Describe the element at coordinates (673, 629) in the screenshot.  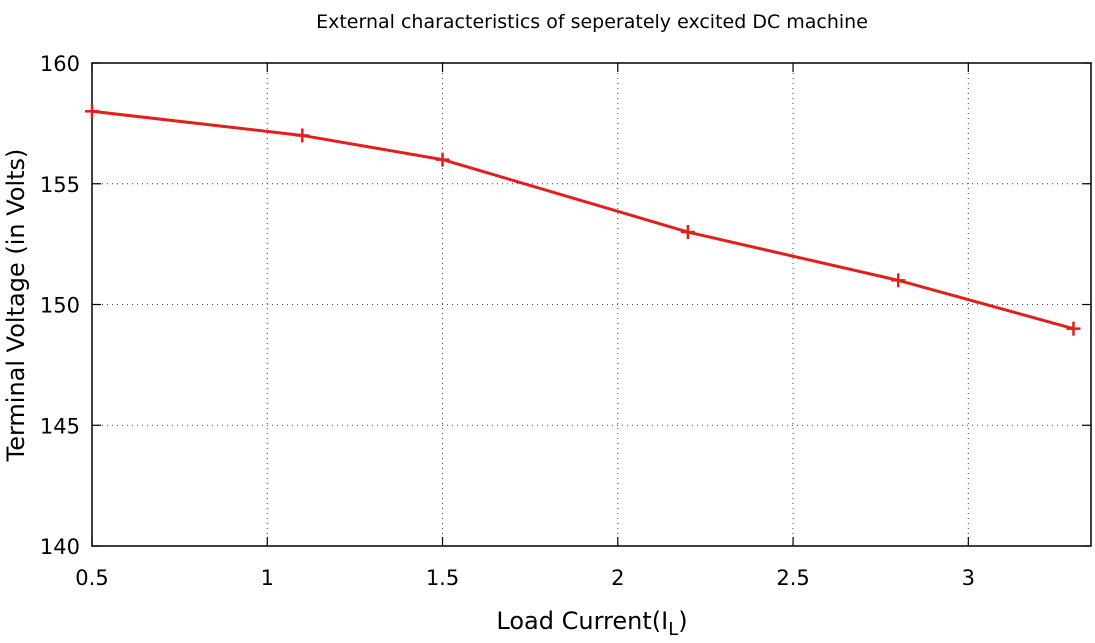
I see `x-axis-label-subscript: L` at that location.